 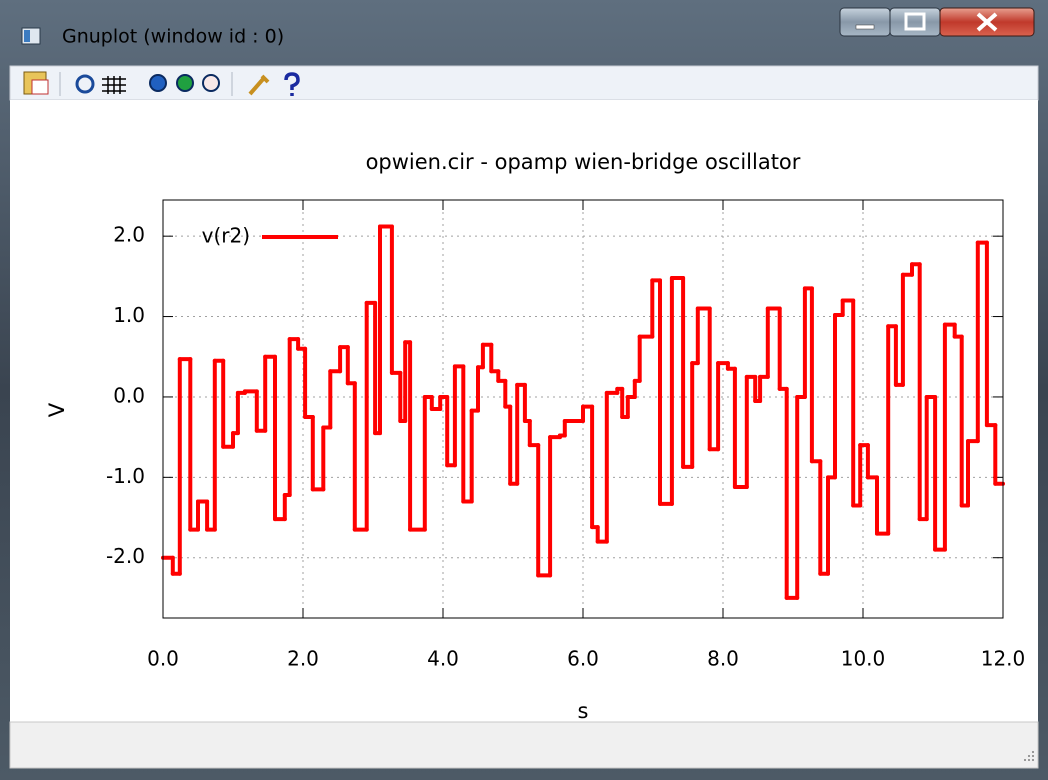 What do you see at coordinates (226, 236) in the screenshot?
I see `legend-label: v(r2)` at bounding box center [226, 236].